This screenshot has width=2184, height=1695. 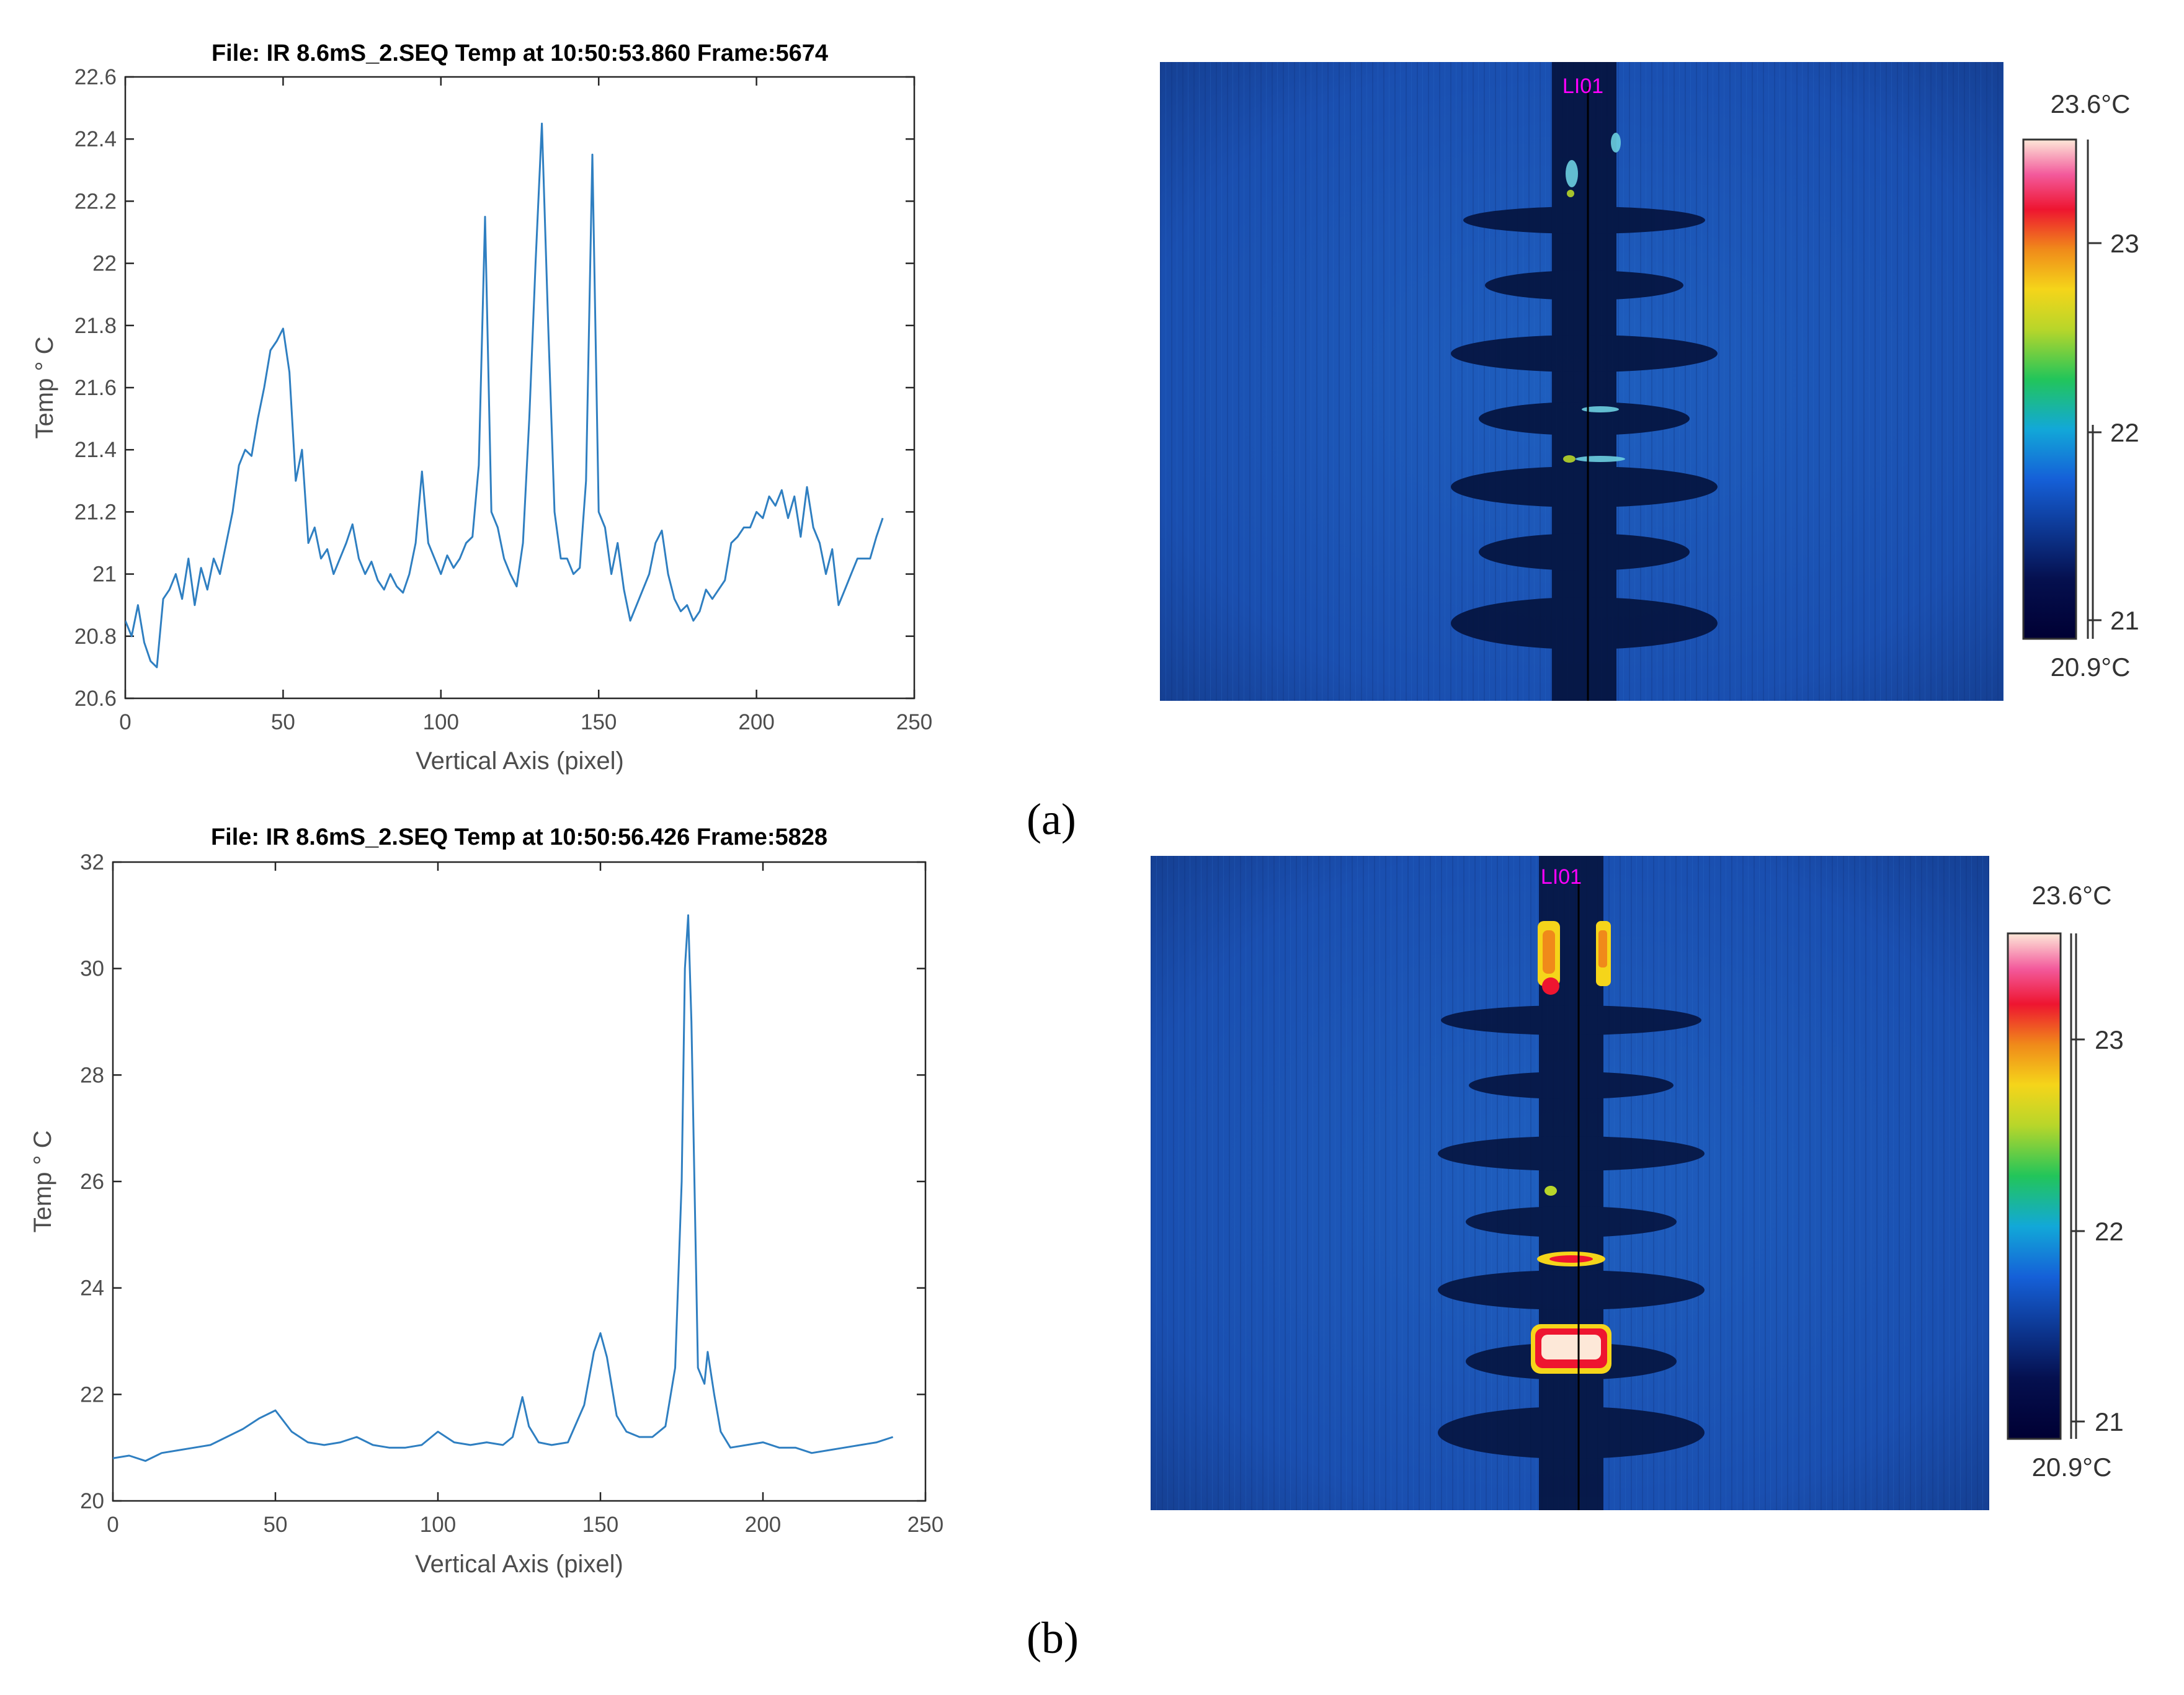 What do you see at coordinates (95, 77) in the screenshot?
I see `y-tick-label: 22.6` at bounding box center [95, 77].